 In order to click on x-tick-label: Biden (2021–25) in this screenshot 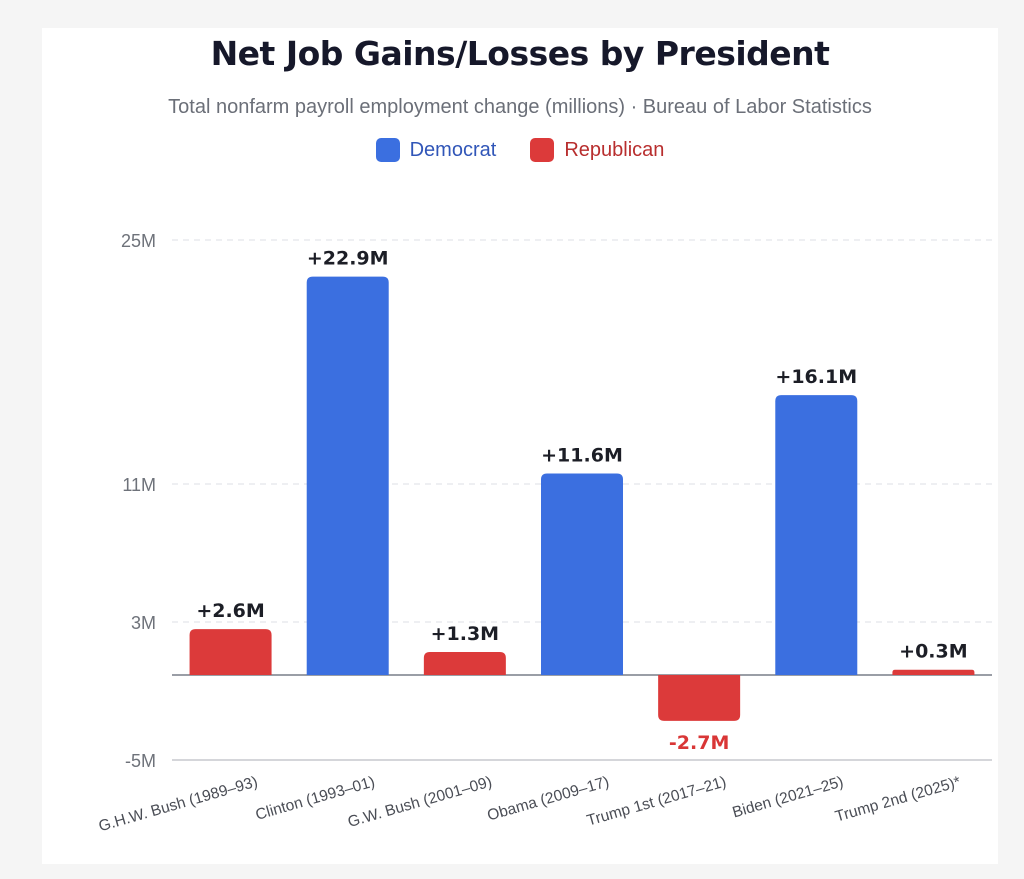, I will do `click(788, 798)`.